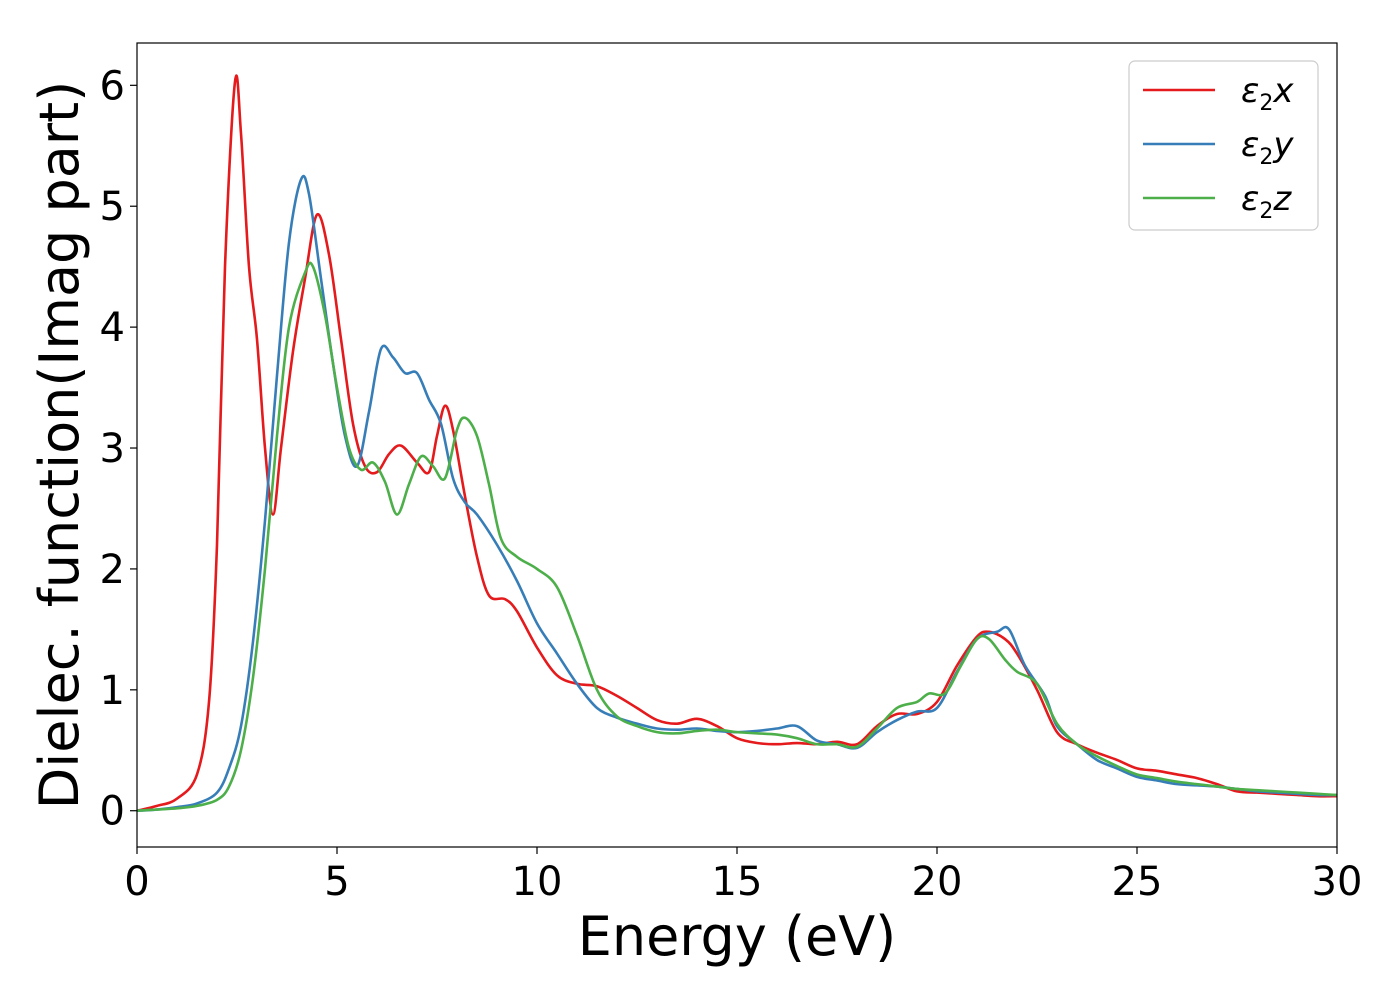 The image size is (1400, 1000). Describe the element at coordinates (112, 812) in the screenshot. I see `y-tick-label: 0` at that location.